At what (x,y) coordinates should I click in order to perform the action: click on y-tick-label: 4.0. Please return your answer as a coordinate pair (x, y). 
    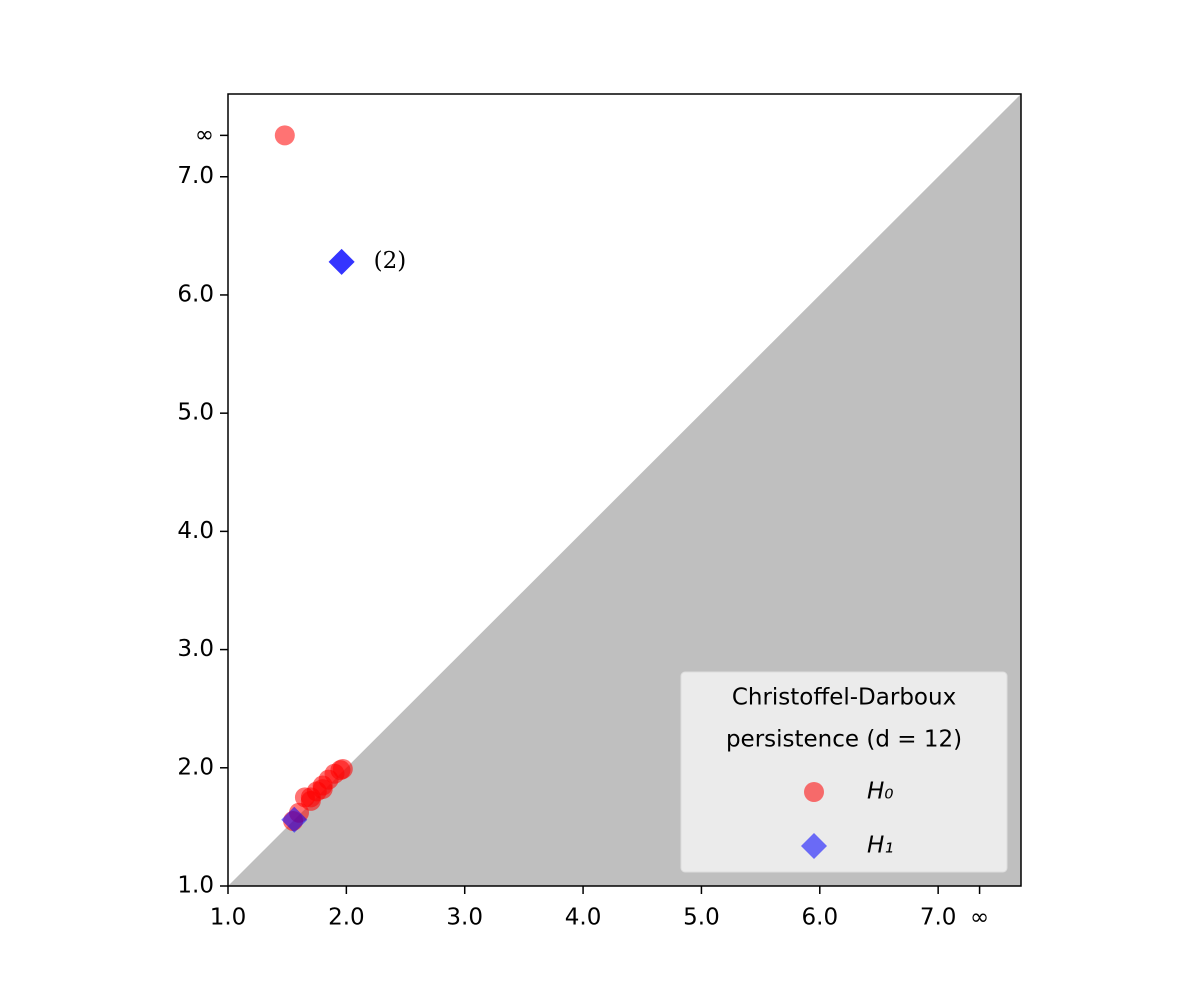
    Looking at the image, I should click on (195, 531).